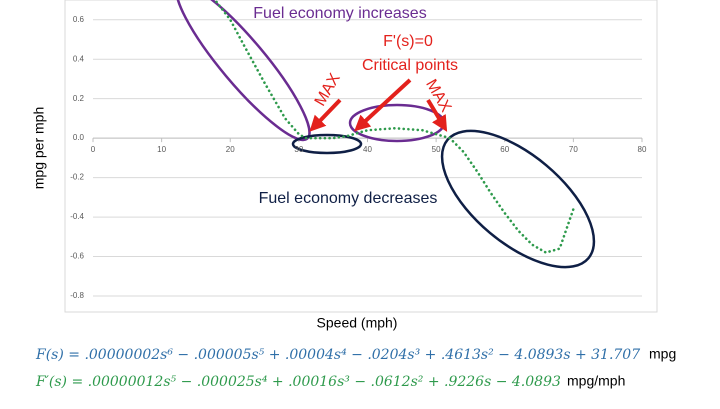 The width and height of the screenshot is (720, 409). Describe the element at coordinates (573, 149) in the screenshot. I see `x-tick-label: 70` at that location.